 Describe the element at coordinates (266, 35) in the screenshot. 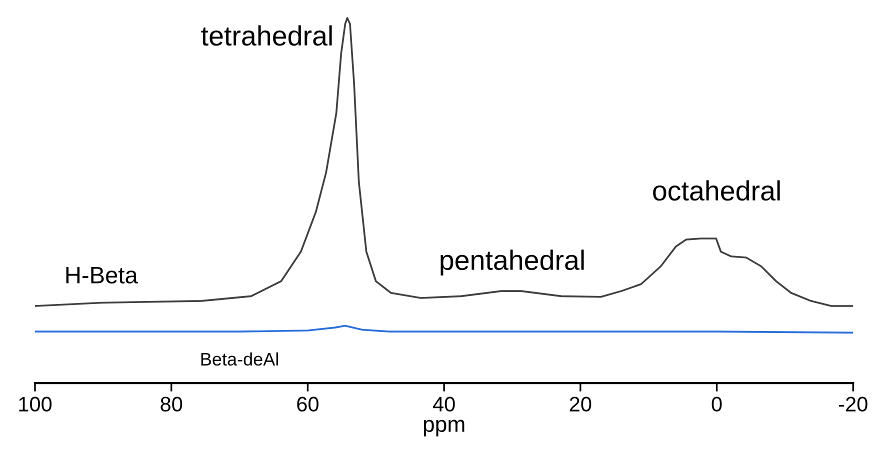

I see `annotation: tetrahedral` at that location.